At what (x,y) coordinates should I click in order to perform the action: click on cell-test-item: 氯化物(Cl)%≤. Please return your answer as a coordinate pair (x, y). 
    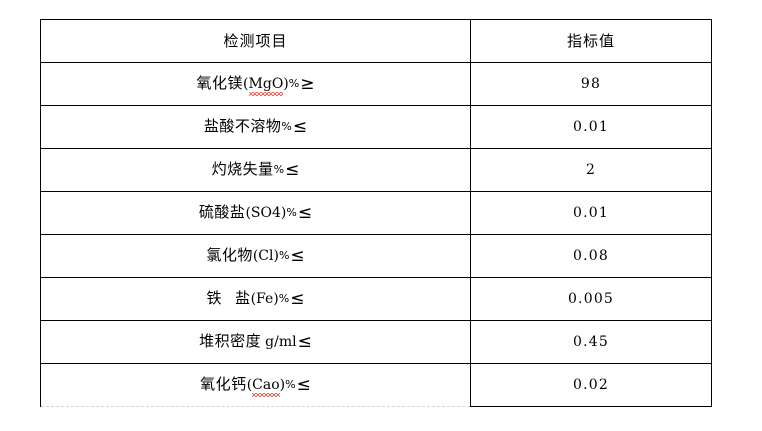
    Looking at the image, I should click on (255, 256).